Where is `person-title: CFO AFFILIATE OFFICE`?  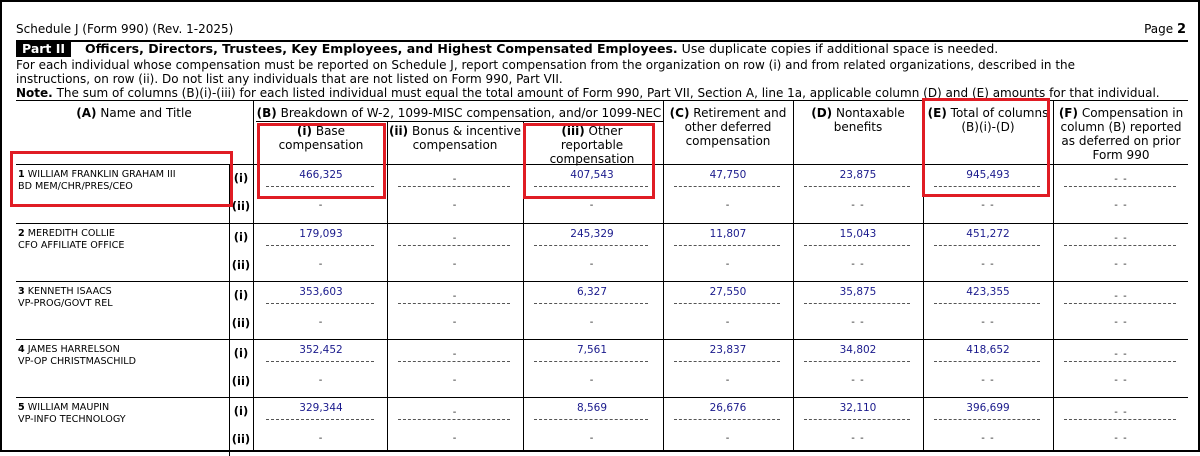
person-title: CFO AFFILIATE OFFICE is located at coordinates (71, 245).